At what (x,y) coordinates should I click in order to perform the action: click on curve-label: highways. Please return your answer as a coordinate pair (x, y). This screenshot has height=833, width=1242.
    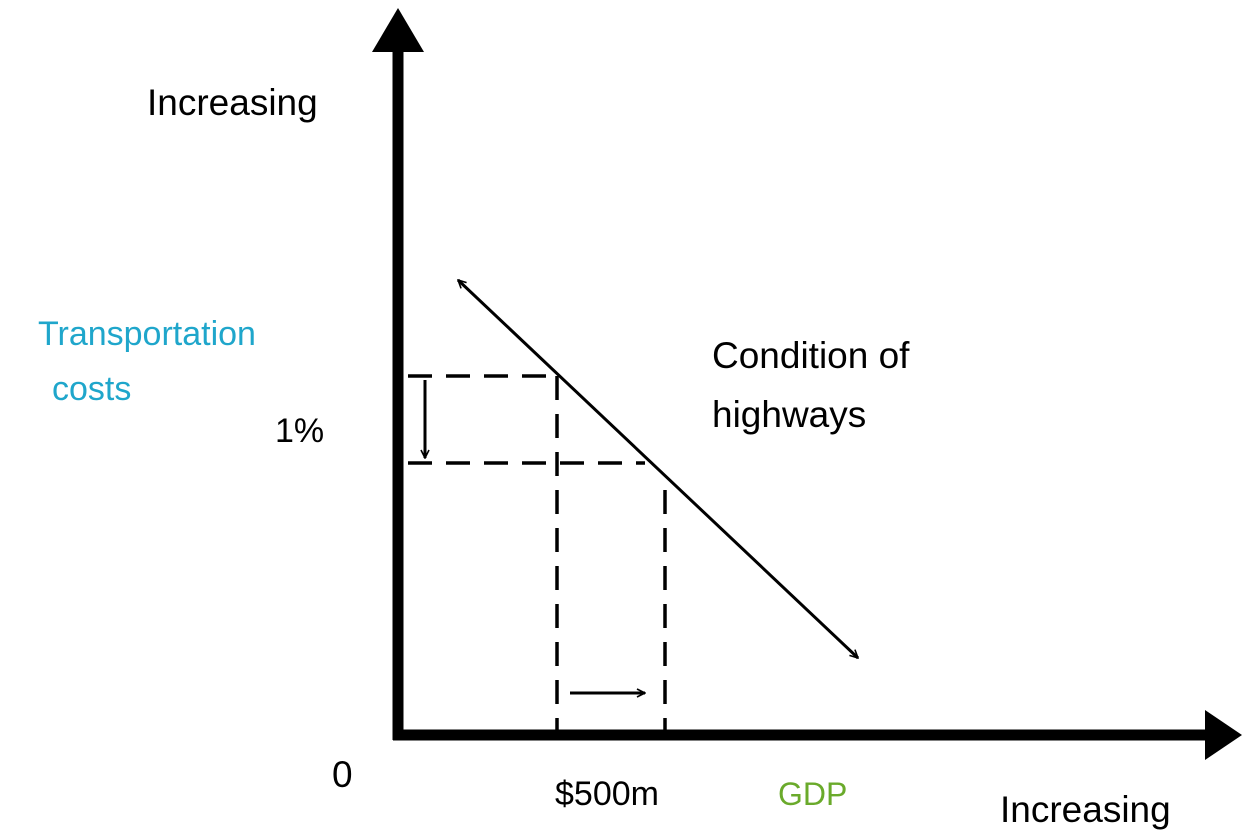
    Looking at the image, I should click on (789, 414).